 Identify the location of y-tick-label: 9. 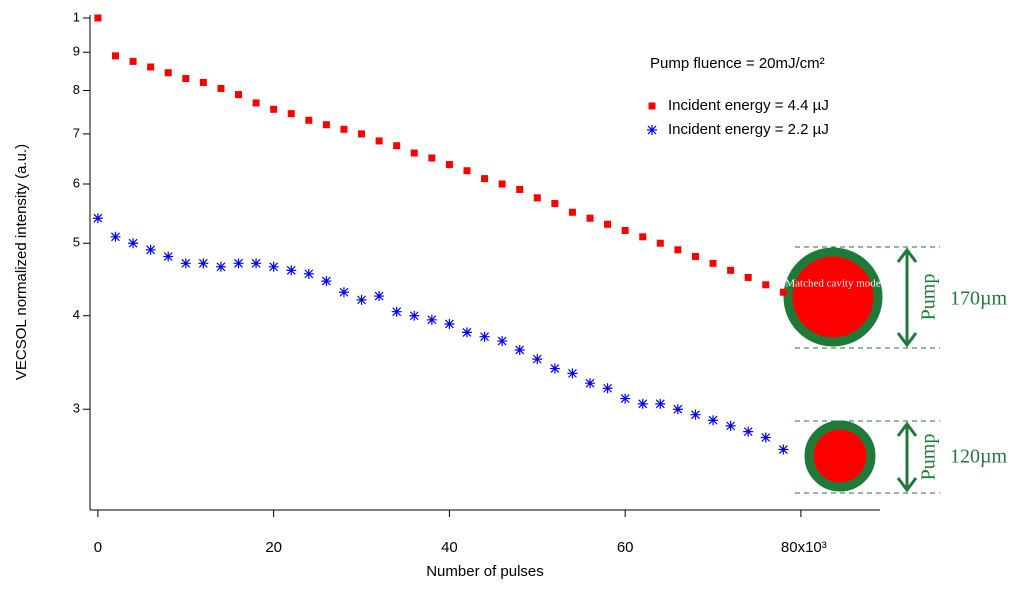
(76, 51).